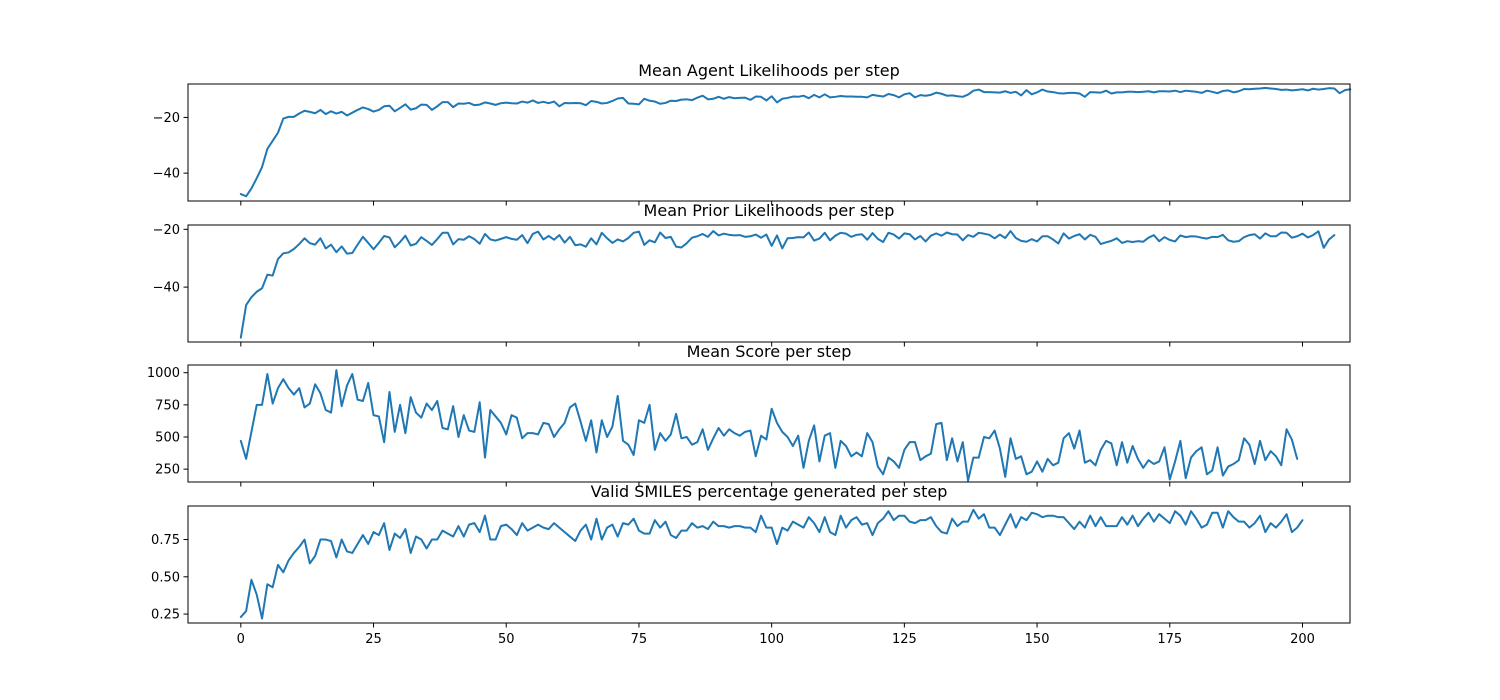 Image resolution: width=1500 pixels, height=700 pixels. I want to click on y-tick-label: 0.50, so click(165, 577).